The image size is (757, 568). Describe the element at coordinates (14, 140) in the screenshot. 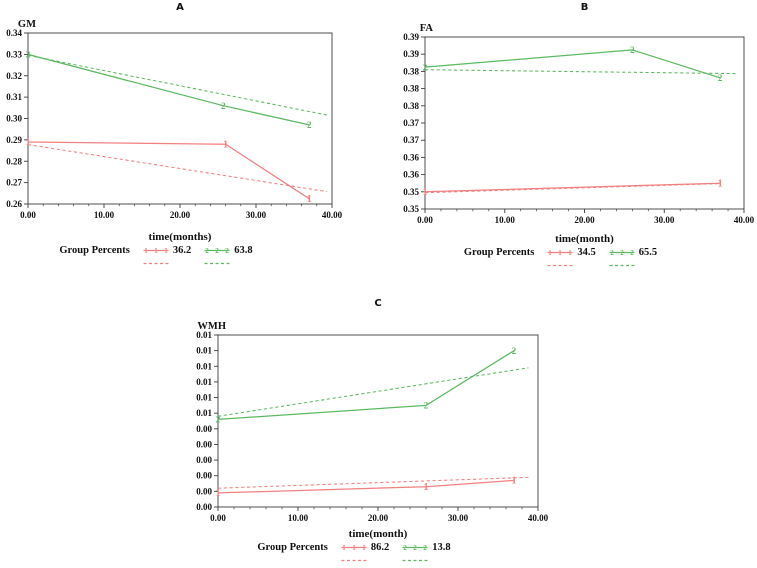

I see `svg-text: 0.29` at that location.